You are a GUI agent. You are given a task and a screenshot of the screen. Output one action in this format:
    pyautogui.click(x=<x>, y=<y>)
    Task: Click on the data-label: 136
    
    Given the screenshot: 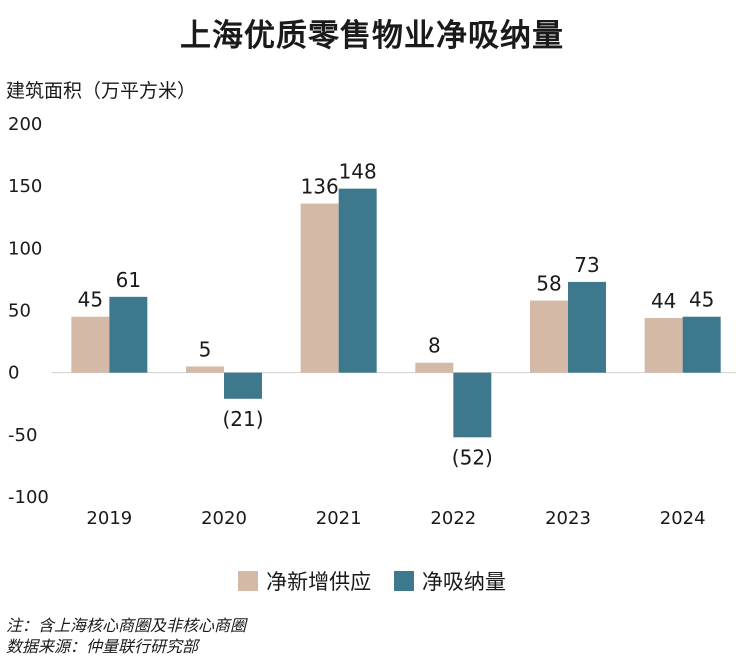 What is the action you would take?
    pyautogui.click(x=320, y=187)
    